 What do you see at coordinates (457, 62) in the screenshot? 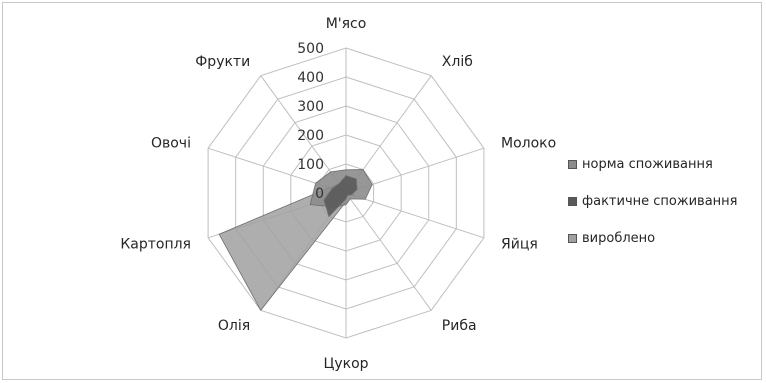
I see `category-label: Хліб` at bounding box center [457, 62].